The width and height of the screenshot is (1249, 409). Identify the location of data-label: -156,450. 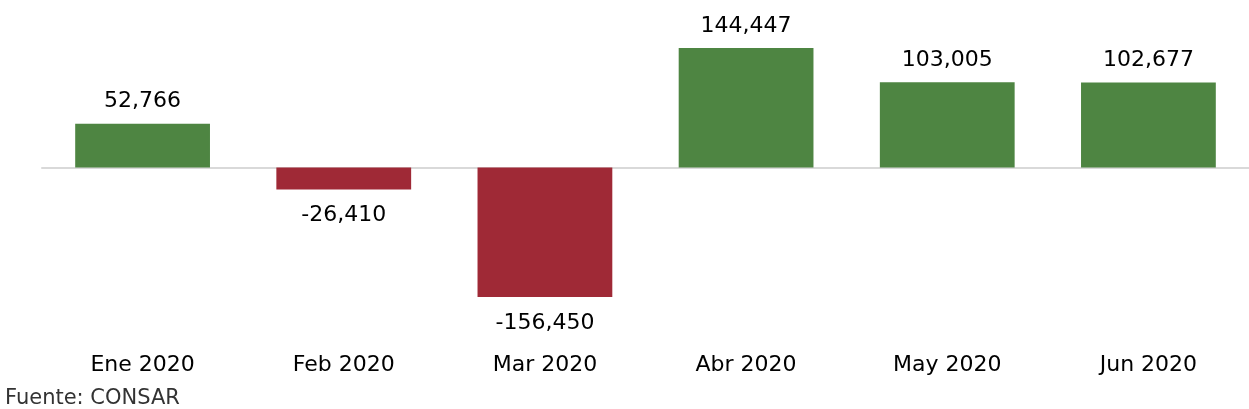
(545, 321).